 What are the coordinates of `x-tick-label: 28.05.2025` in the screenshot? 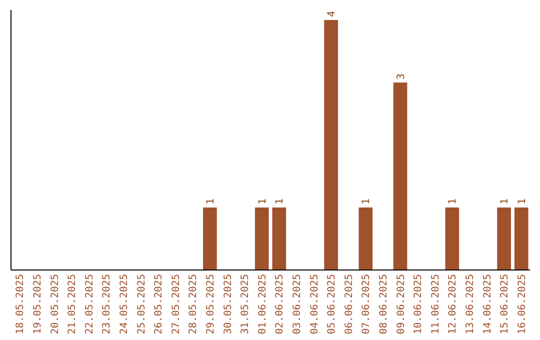 It's located at (194, 304).